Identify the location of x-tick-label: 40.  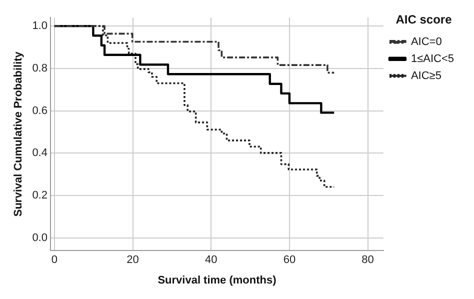
(211, 260).